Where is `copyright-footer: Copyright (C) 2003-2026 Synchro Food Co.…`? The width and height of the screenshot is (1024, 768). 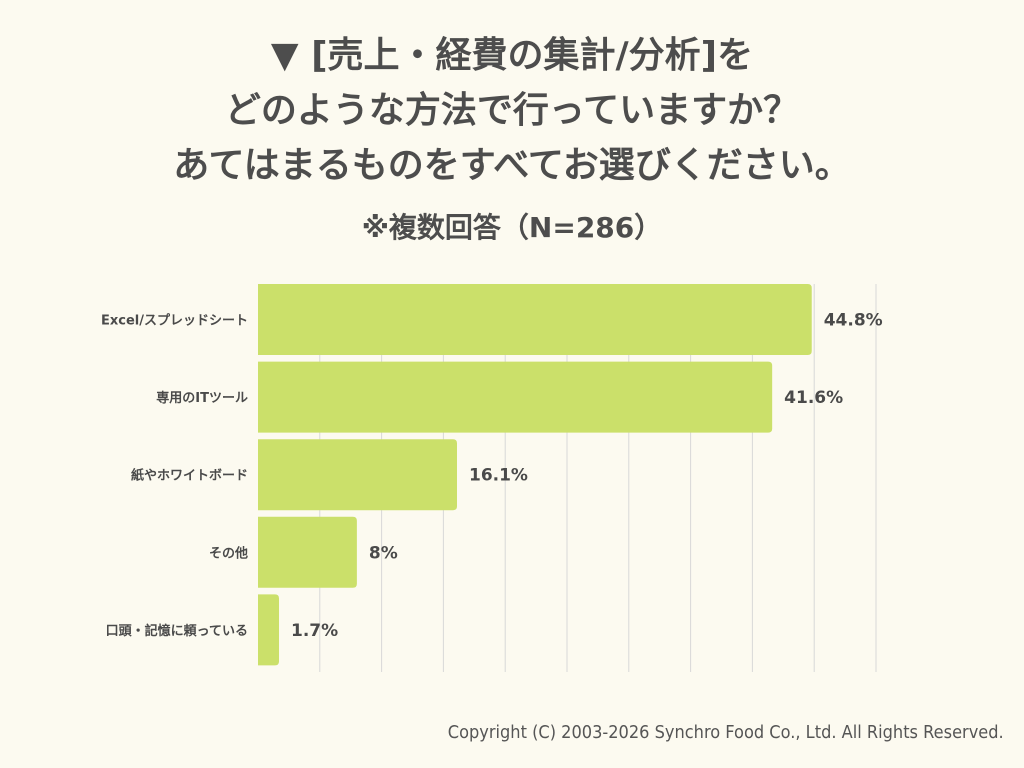 copyright-footer: Copyright (C) 2003-2026 Synchro Food Co.… is located at coordinates (726, 732).